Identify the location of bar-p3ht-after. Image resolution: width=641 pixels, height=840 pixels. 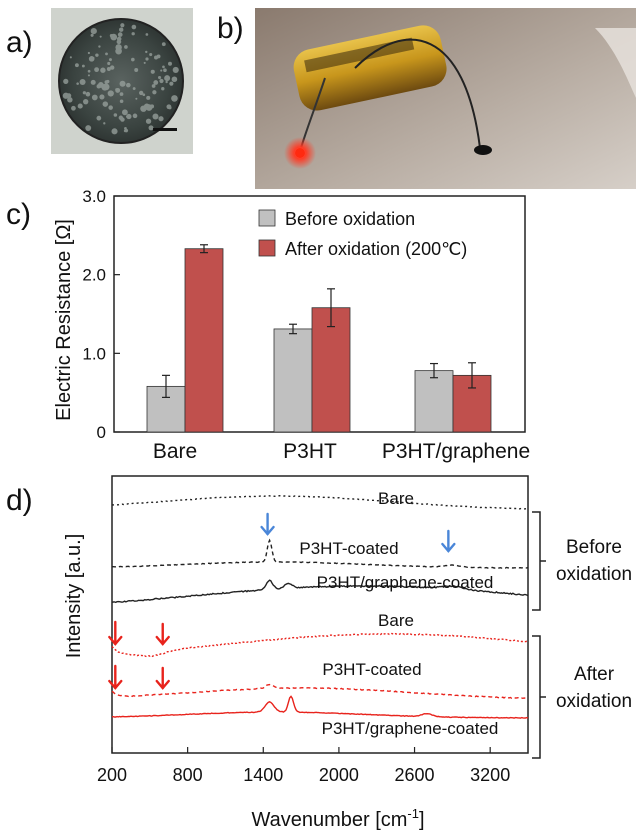
(331, 370).